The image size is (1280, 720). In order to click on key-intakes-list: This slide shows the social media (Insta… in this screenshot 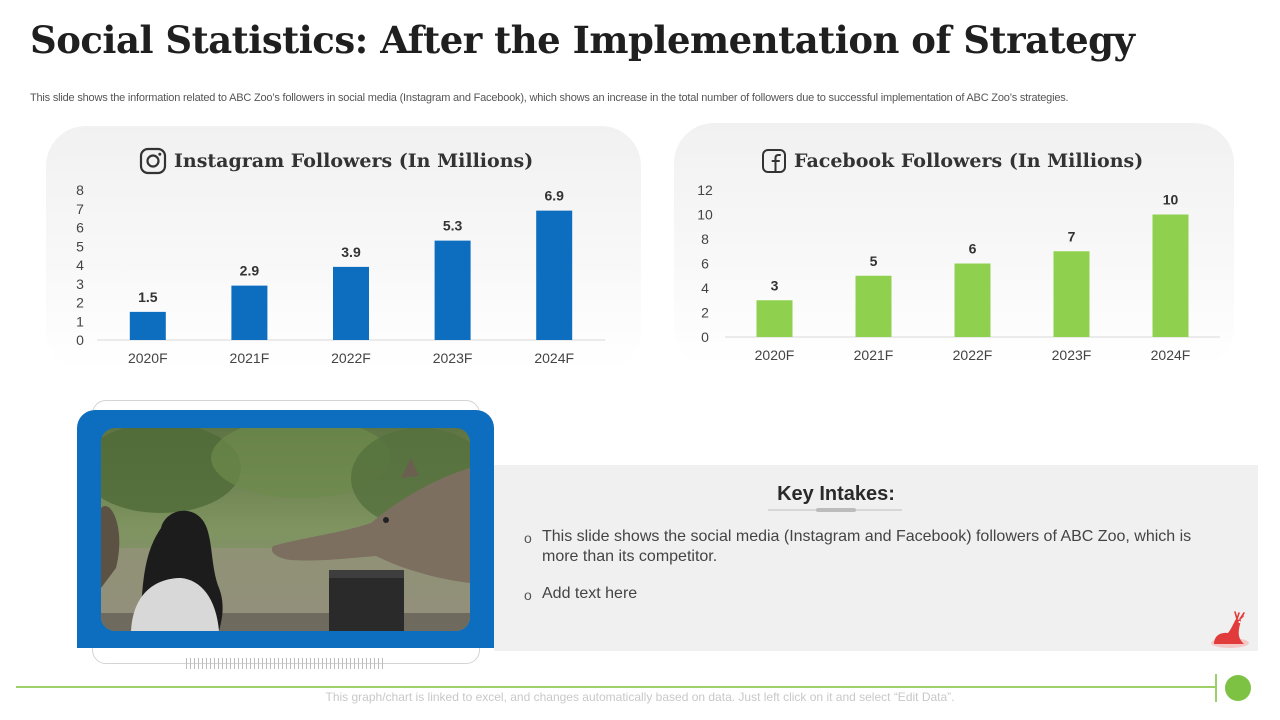, I will do `click(869, 574)`.